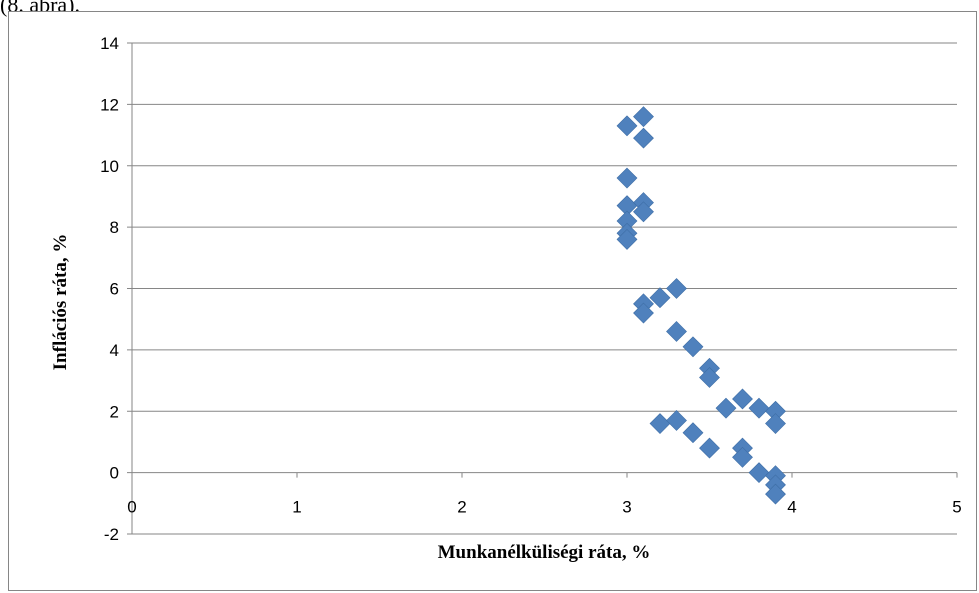  I want to click on x-tick-label: 0, so click(131, 507).